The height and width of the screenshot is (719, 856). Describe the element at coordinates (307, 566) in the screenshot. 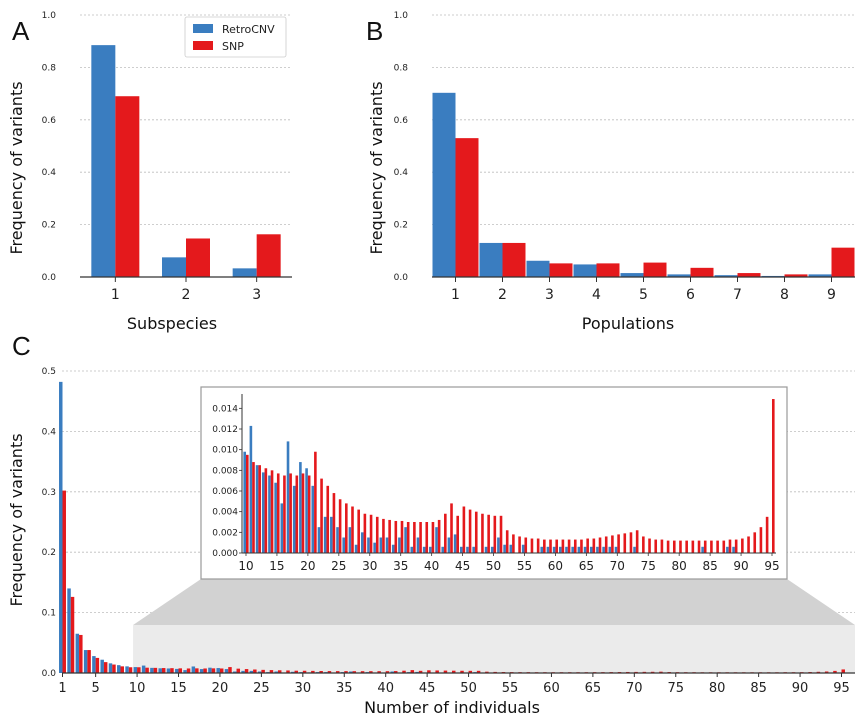

I see `inset-x-tick-label: 20` at that location.